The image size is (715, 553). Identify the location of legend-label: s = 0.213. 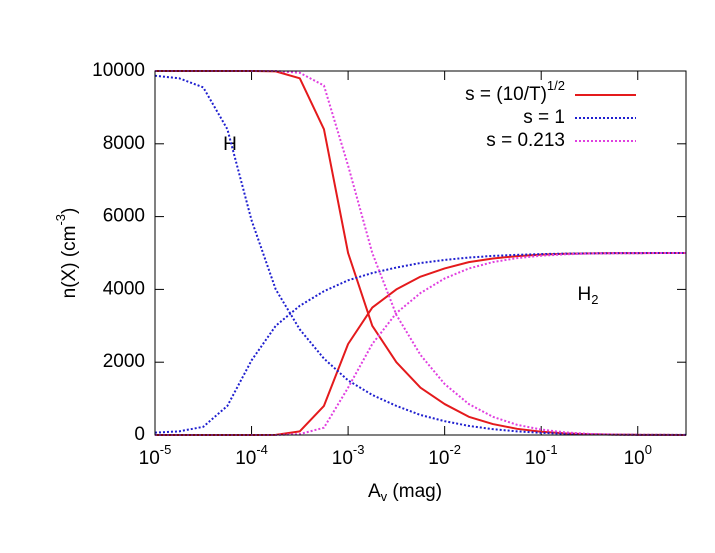
(525, 140).